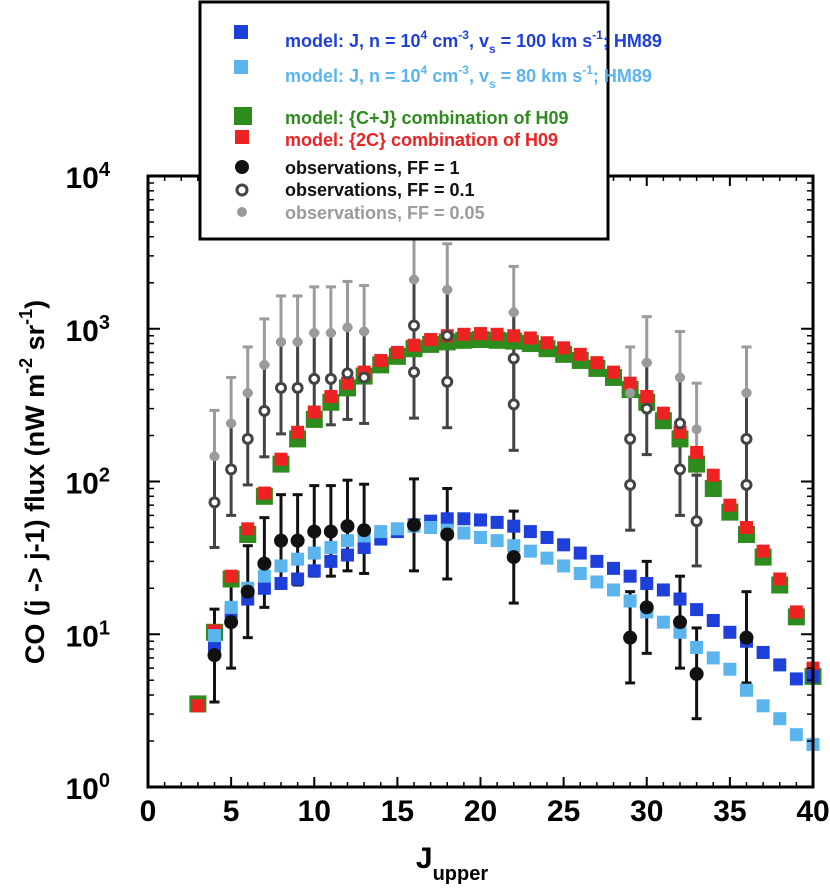 The width and height of the screenshot is (830, 895). Describe the element at coordinates (241, 32) in the screenshot. I see `legend-marker-blue` at that location.